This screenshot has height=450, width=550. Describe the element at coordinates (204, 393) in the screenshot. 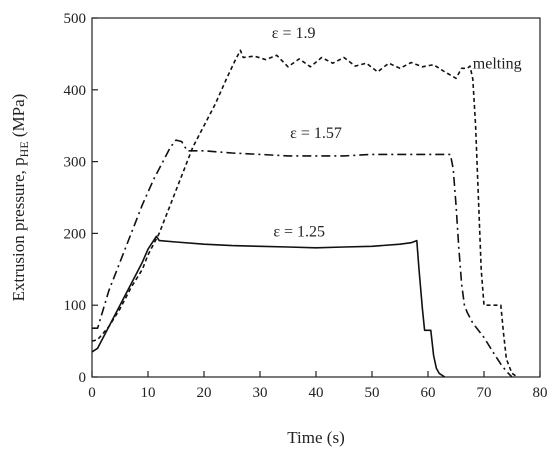

I see `x-tick-label: 20` at that location.